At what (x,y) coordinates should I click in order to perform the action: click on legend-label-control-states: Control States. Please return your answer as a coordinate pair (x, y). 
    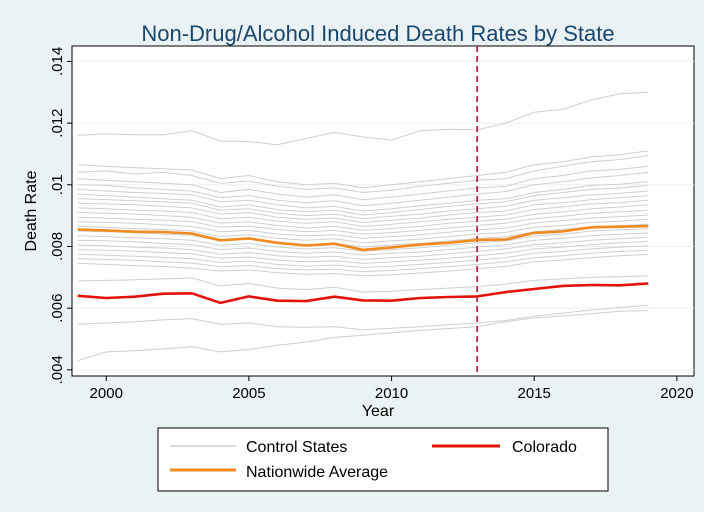
    Looking at the image, I should click on (296, 447).